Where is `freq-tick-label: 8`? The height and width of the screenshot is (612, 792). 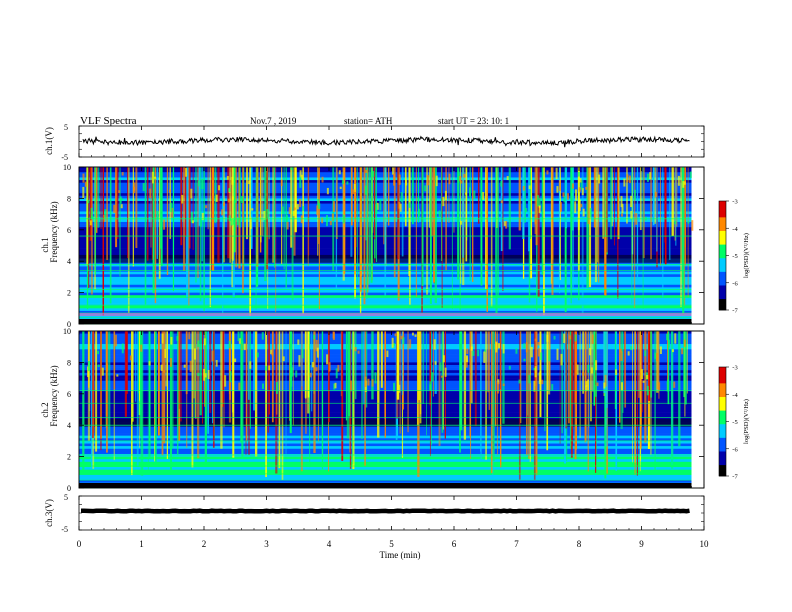
freq-tick-label: 8 is located at coordinates (69, 362).